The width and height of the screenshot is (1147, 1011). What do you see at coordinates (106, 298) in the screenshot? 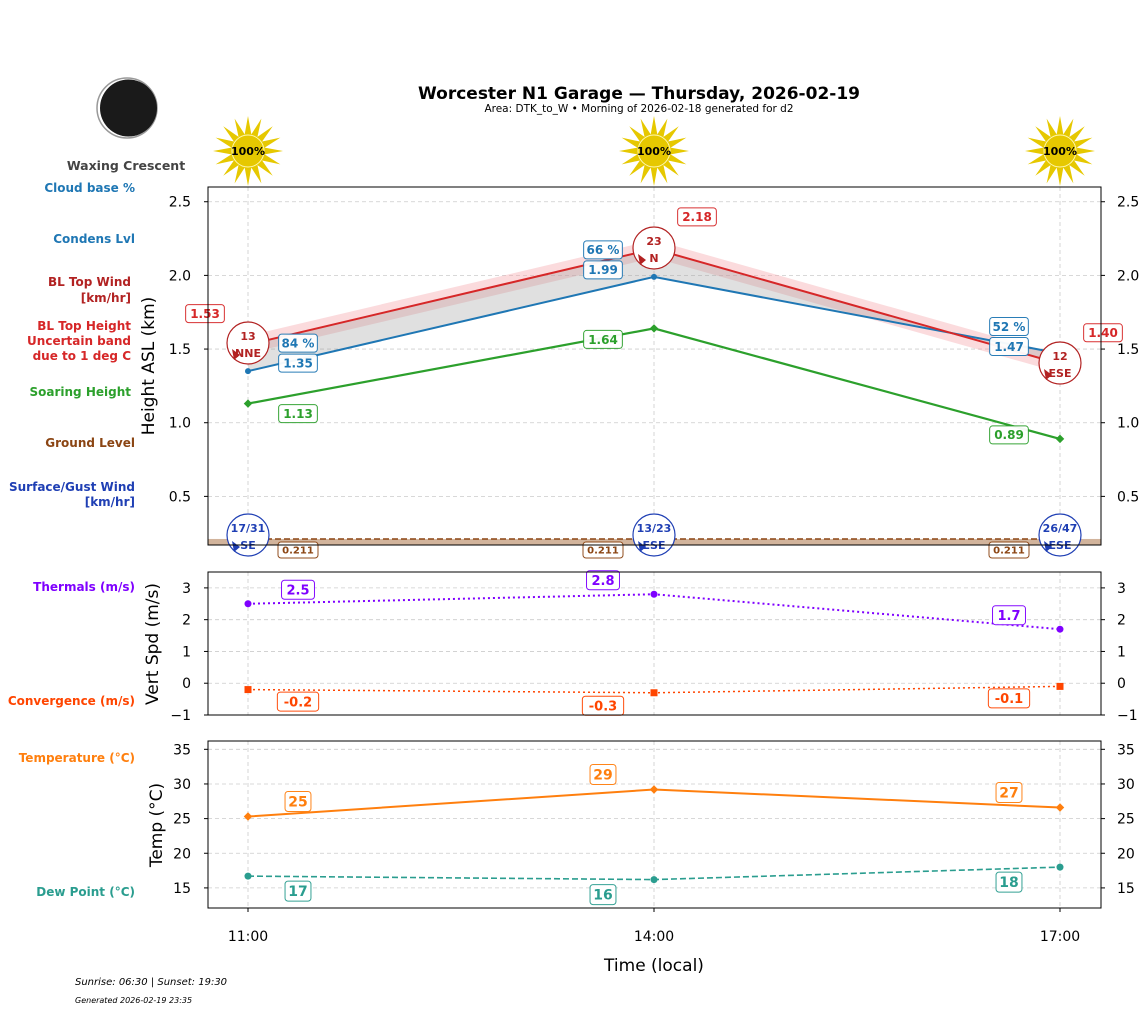
I see `legend-bl-wind-unit: [km/hr]` at bounding box center [106, 298].